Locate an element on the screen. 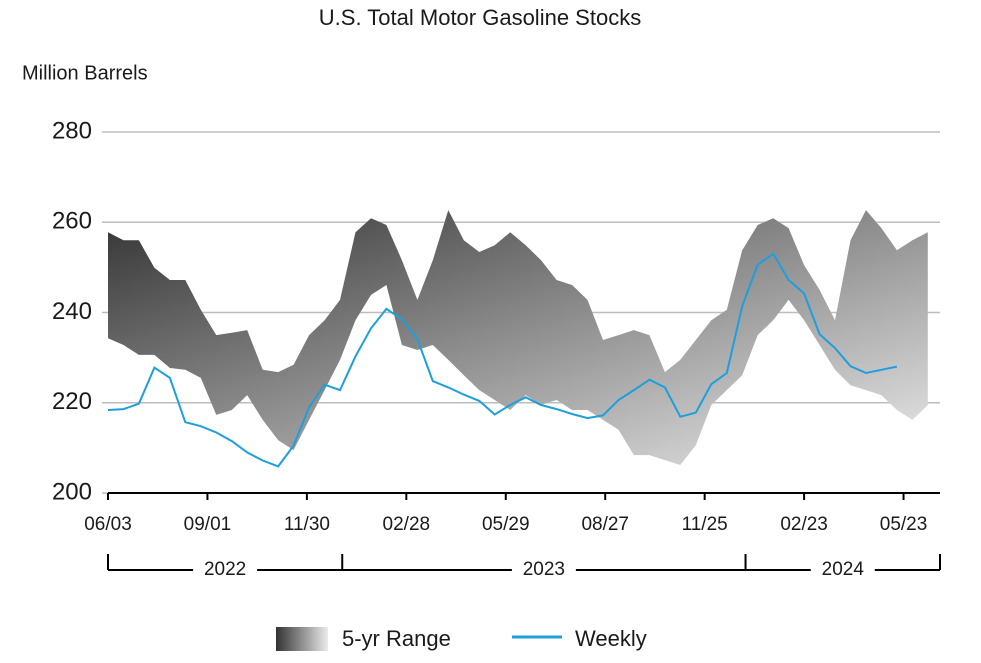 This screenshot has height=663, width=981. x-tick-label: 09/01 is located at coordinates (208, 524).